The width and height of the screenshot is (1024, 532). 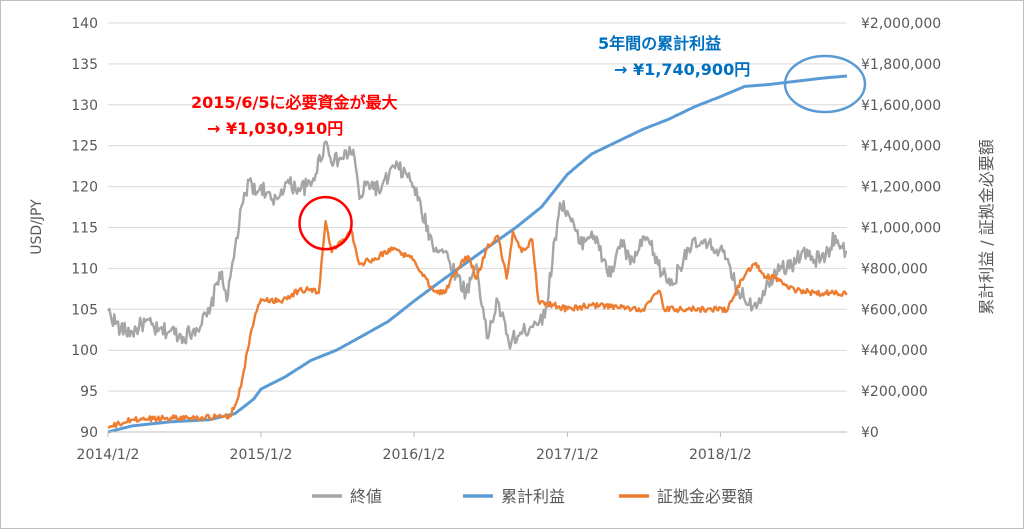 I want to click on y-right-tick-label: ¥0, so click(x=870, y=433).